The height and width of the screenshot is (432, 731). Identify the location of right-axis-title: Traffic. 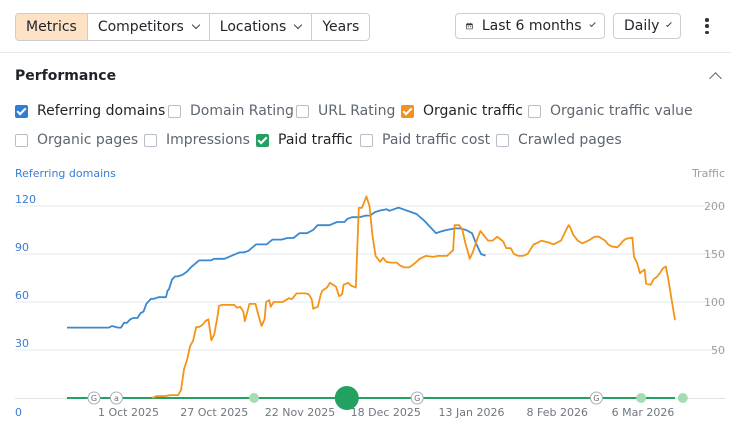
(708, 173).